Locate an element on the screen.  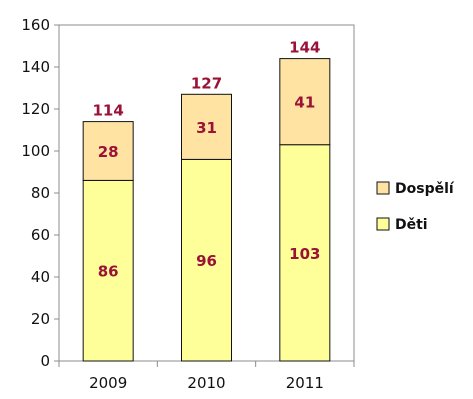
total-label: 114 is located at coordinates (108, 111).